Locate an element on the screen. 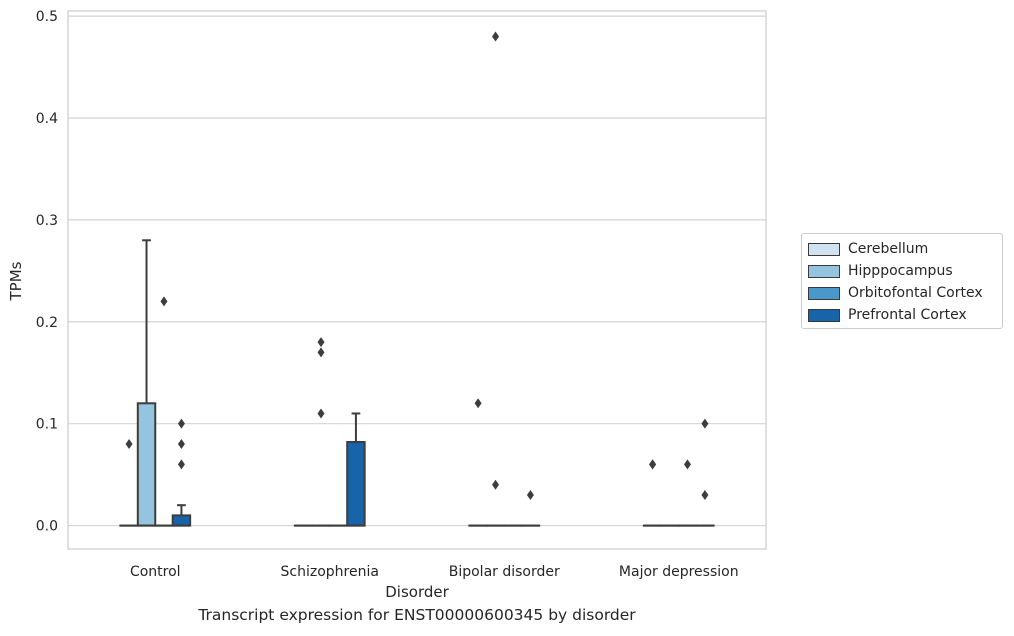  legend-item-orbitofrontal-cortex: Orbitofontal Cortex is located at coordinates (905, 293).